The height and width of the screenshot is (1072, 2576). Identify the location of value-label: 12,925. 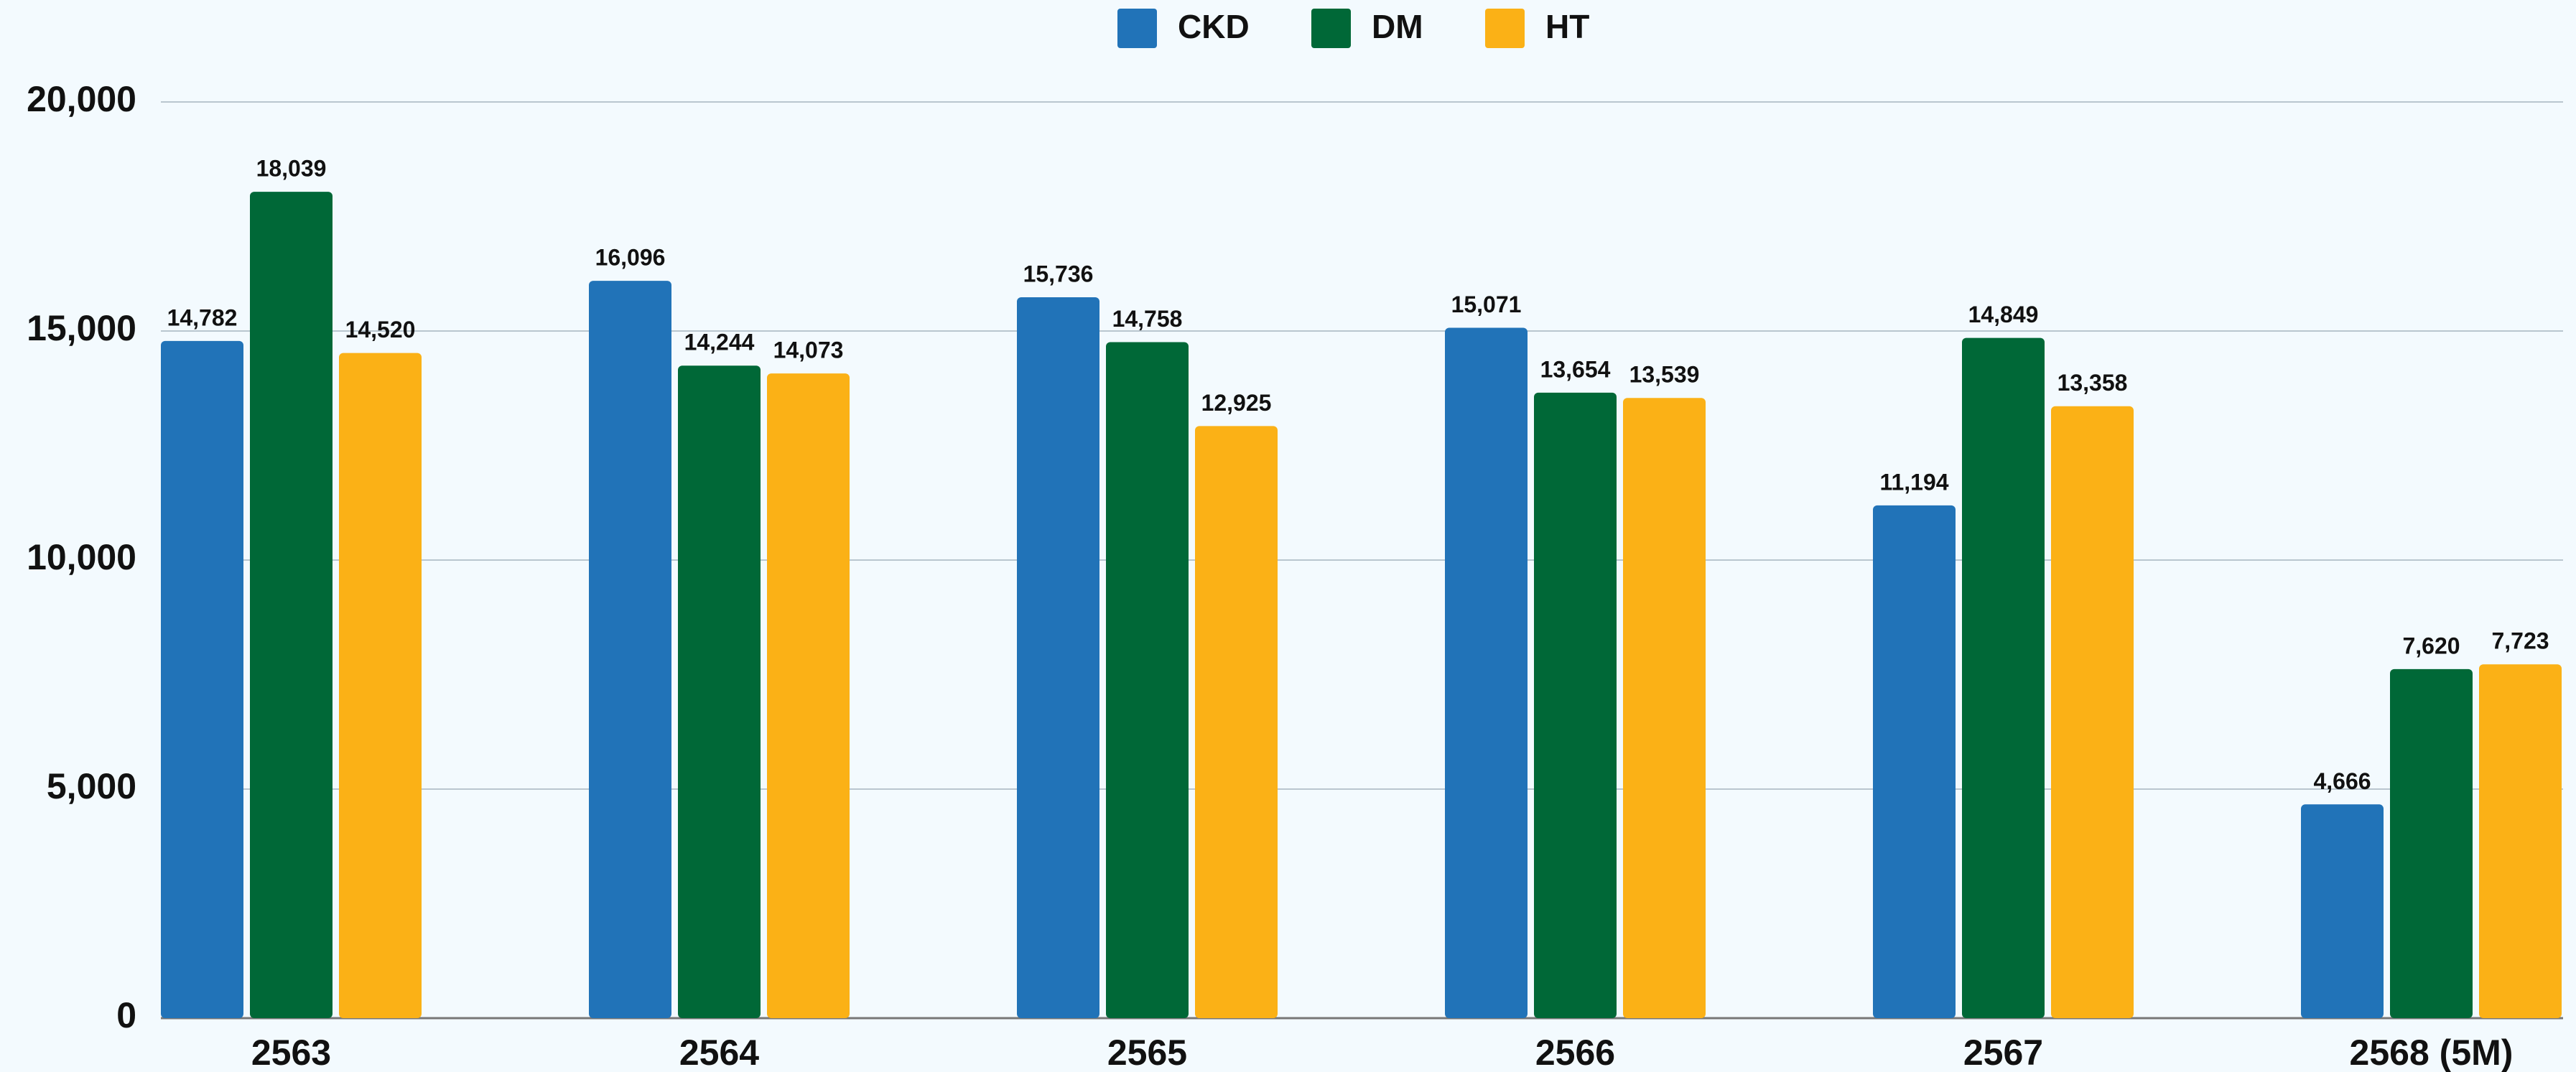
(1236, 403).